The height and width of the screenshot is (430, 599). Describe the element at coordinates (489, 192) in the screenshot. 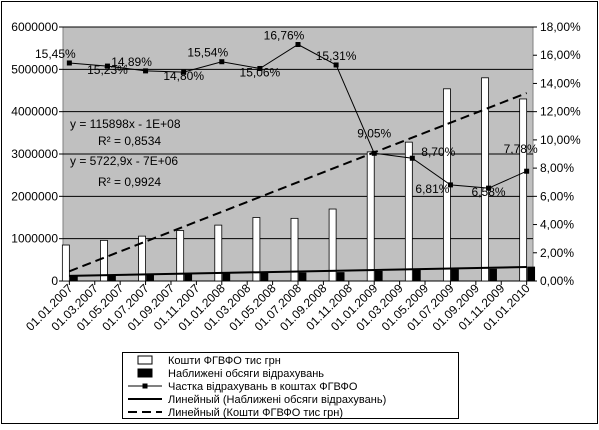

I see `data-label: 6,58%` at that location.